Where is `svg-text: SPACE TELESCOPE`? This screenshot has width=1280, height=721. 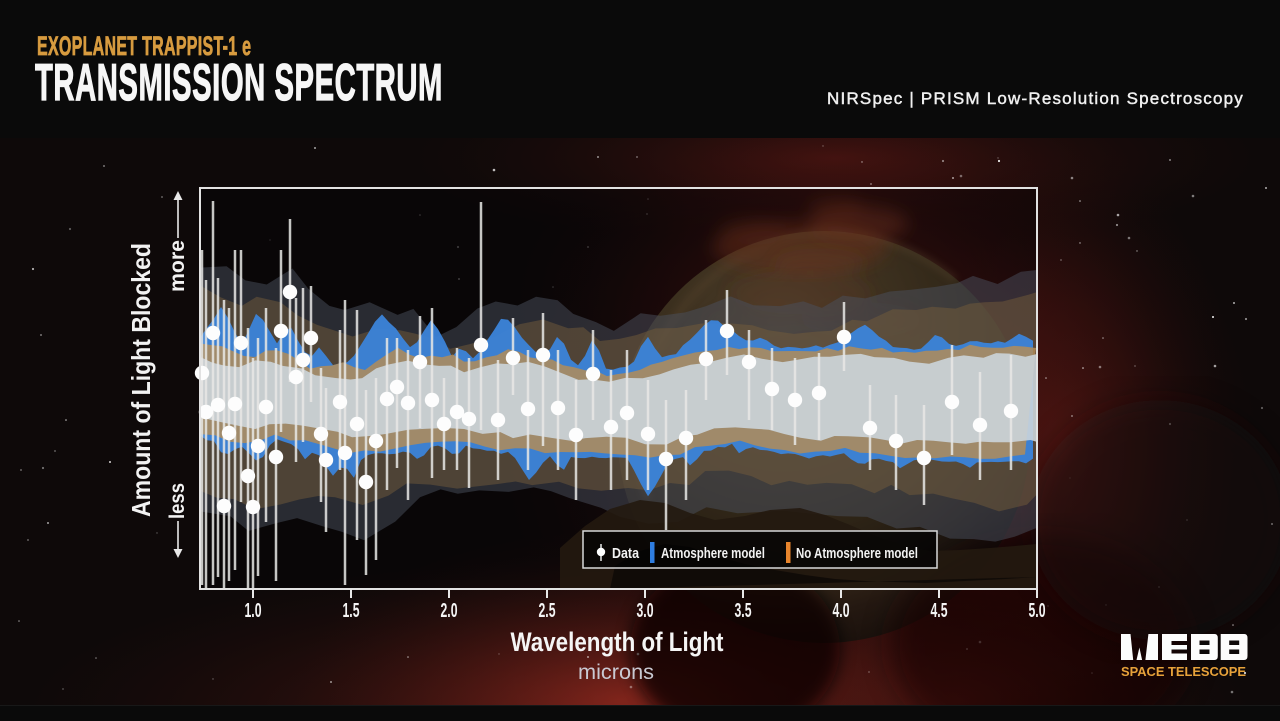 svg-text: SPACE TELESCOPE is located at coordinates (1183, 672).